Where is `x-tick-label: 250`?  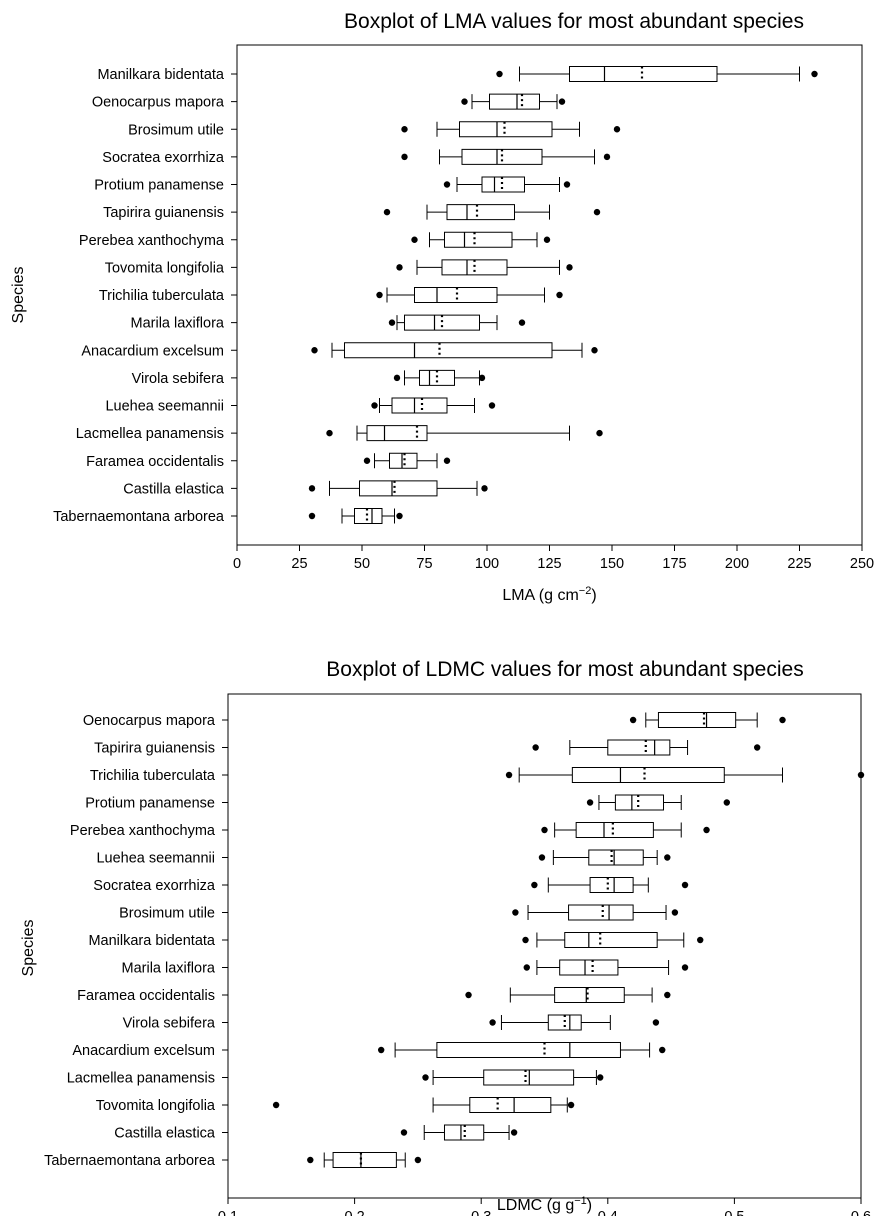
x-tick-label: 250 is located at coordinates (862, 564).